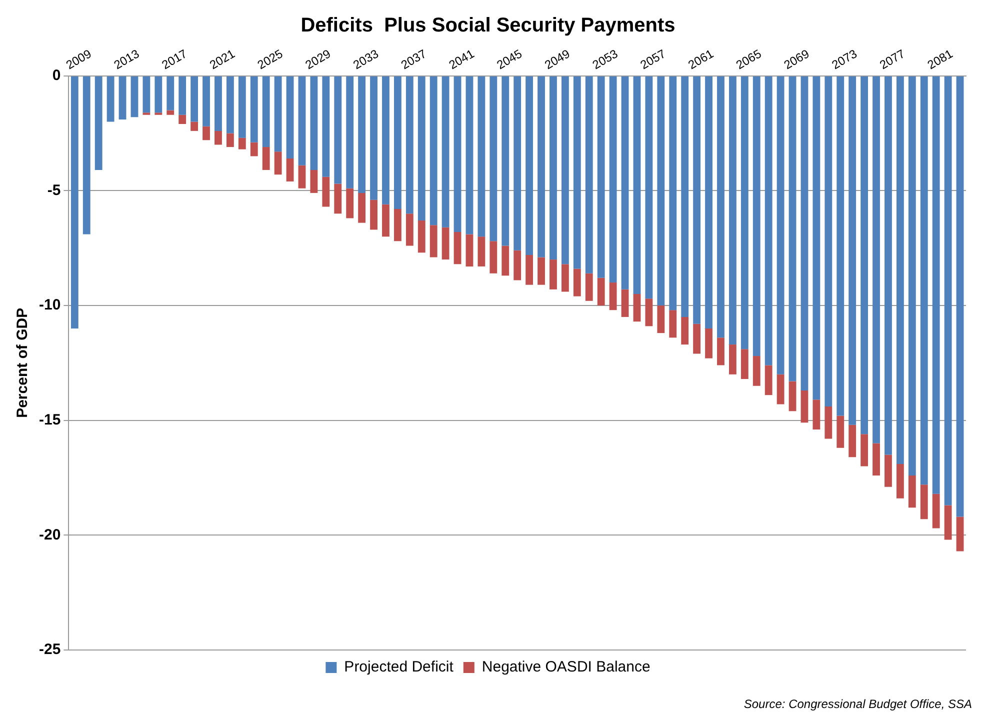 This screenshot has width=984, height=719. What do you see at coordinates (49, 419) in the screenshot?
I see `y-tick-label: -15` at bounding box center [49, 419].